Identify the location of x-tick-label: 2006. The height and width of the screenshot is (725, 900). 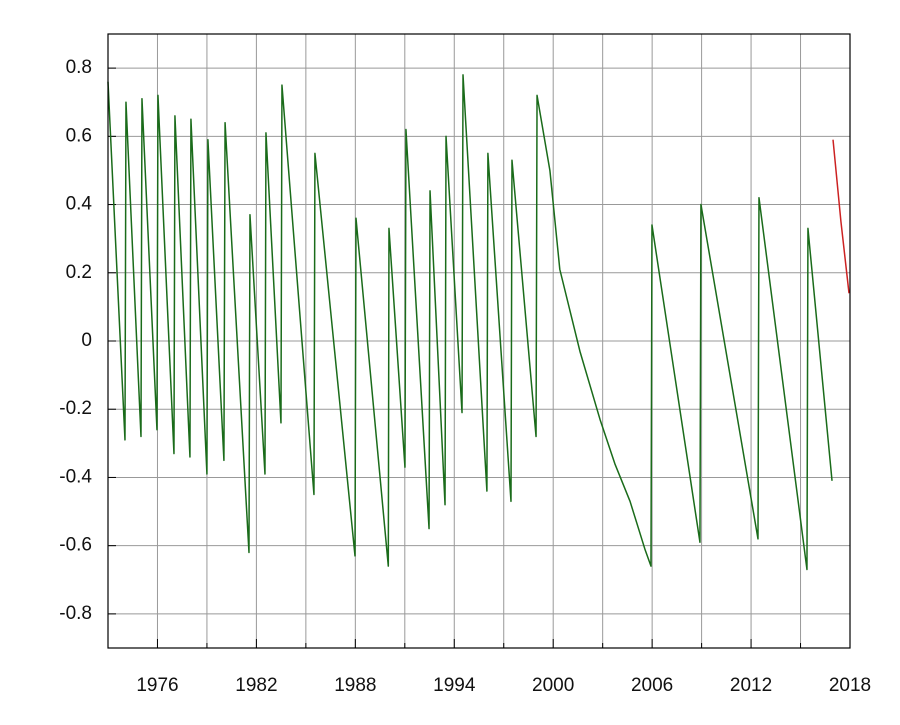
(652, 685).